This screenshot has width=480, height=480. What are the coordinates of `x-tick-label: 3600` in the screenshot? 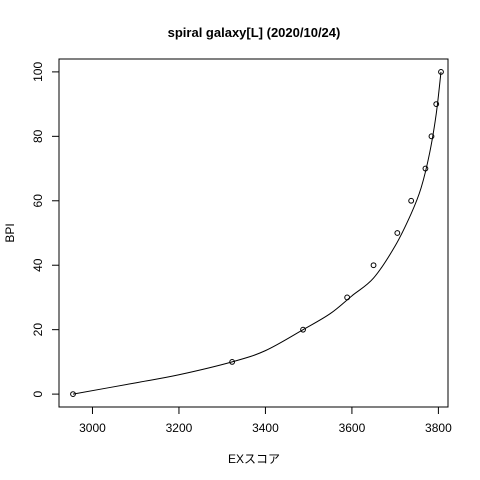 It's located at (352, 428).